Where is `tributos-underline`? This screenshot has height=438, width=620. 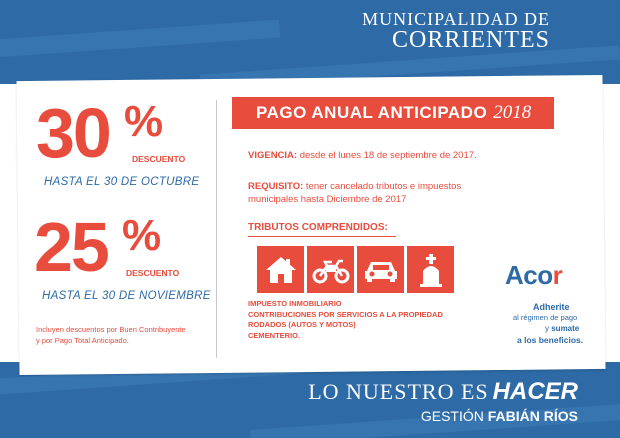 tributos-underline is located at coordinates (322, 236).